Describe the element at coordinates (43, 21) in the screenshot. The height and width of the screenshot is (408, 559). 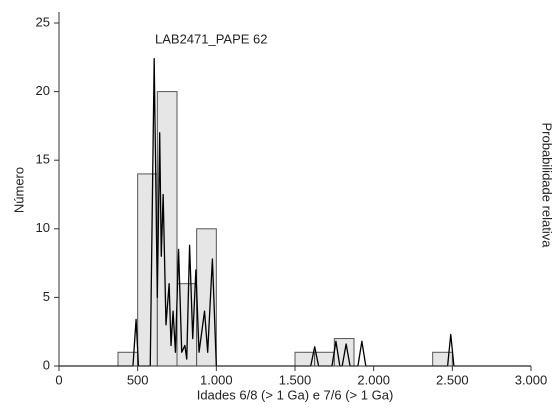
I see `y-tick-label: 25` at that location.